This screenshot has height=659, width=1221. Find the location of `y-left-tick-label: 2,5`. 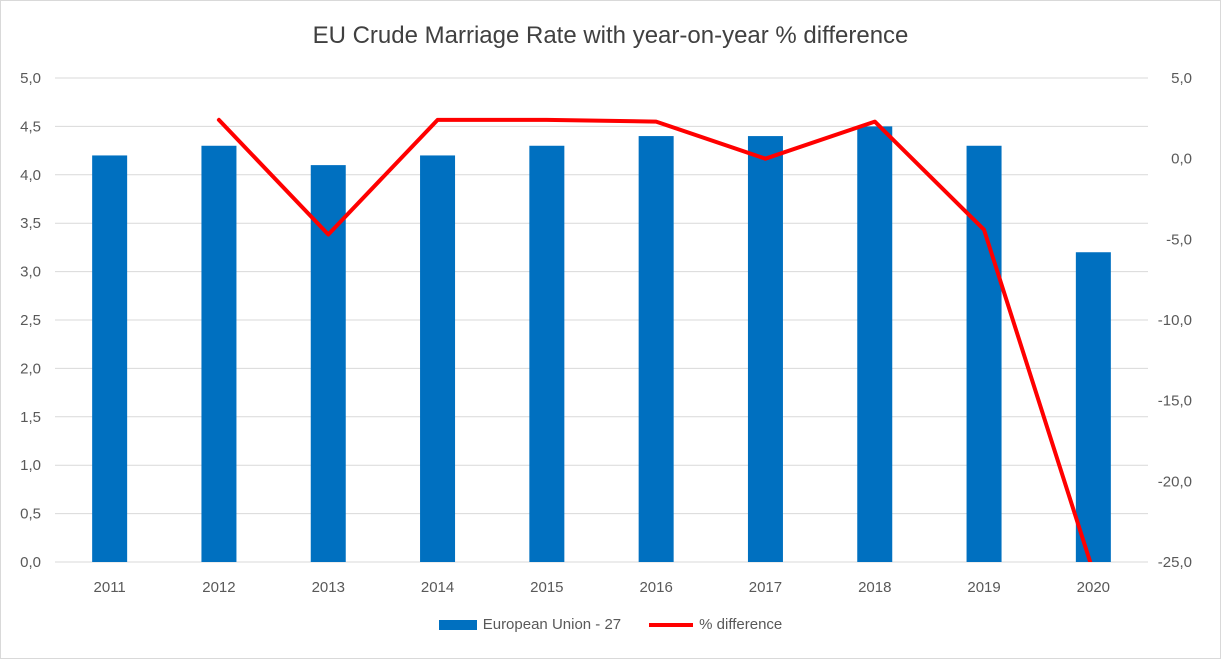

y-left-tick-label: 2,5 is located at coordinates (30, 320).